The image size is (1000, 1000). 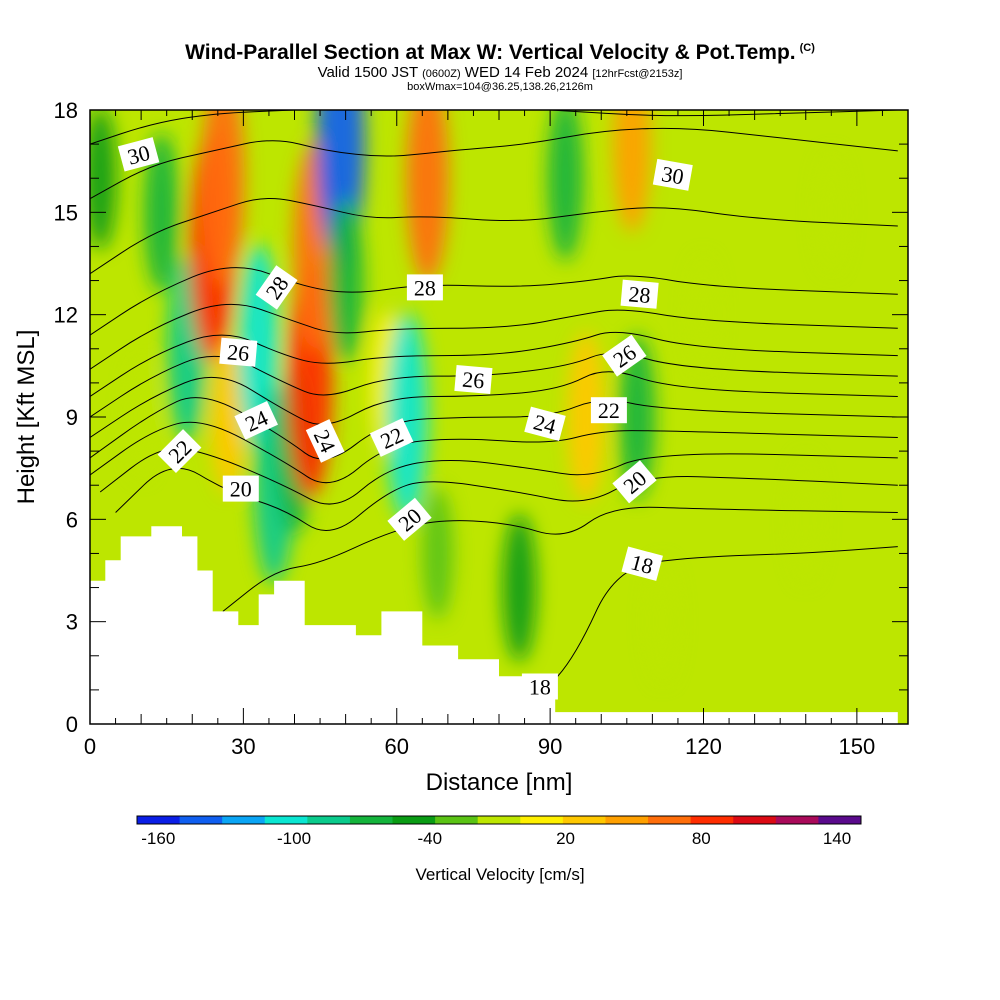 I want to click on x-axis-title: Distance [nm], so click(x=499, y=782).